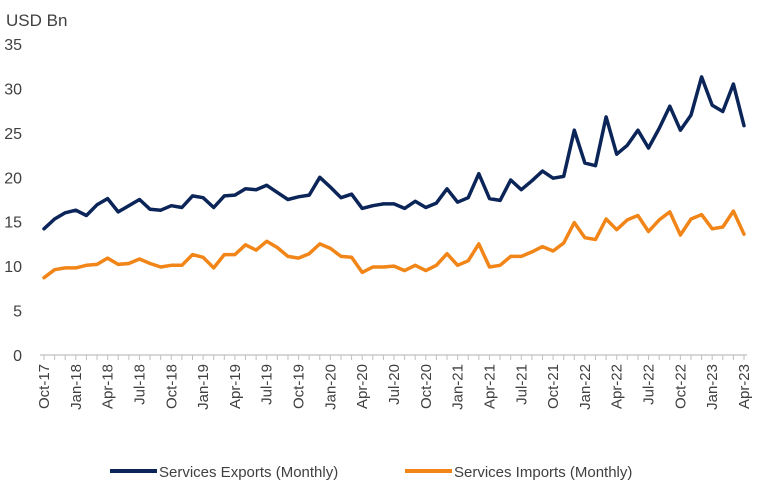  What do you see at coordinates (76, 387) in the screenshot?
I see `x-tick-label: Jan-18` at bounding box center [76, 387].